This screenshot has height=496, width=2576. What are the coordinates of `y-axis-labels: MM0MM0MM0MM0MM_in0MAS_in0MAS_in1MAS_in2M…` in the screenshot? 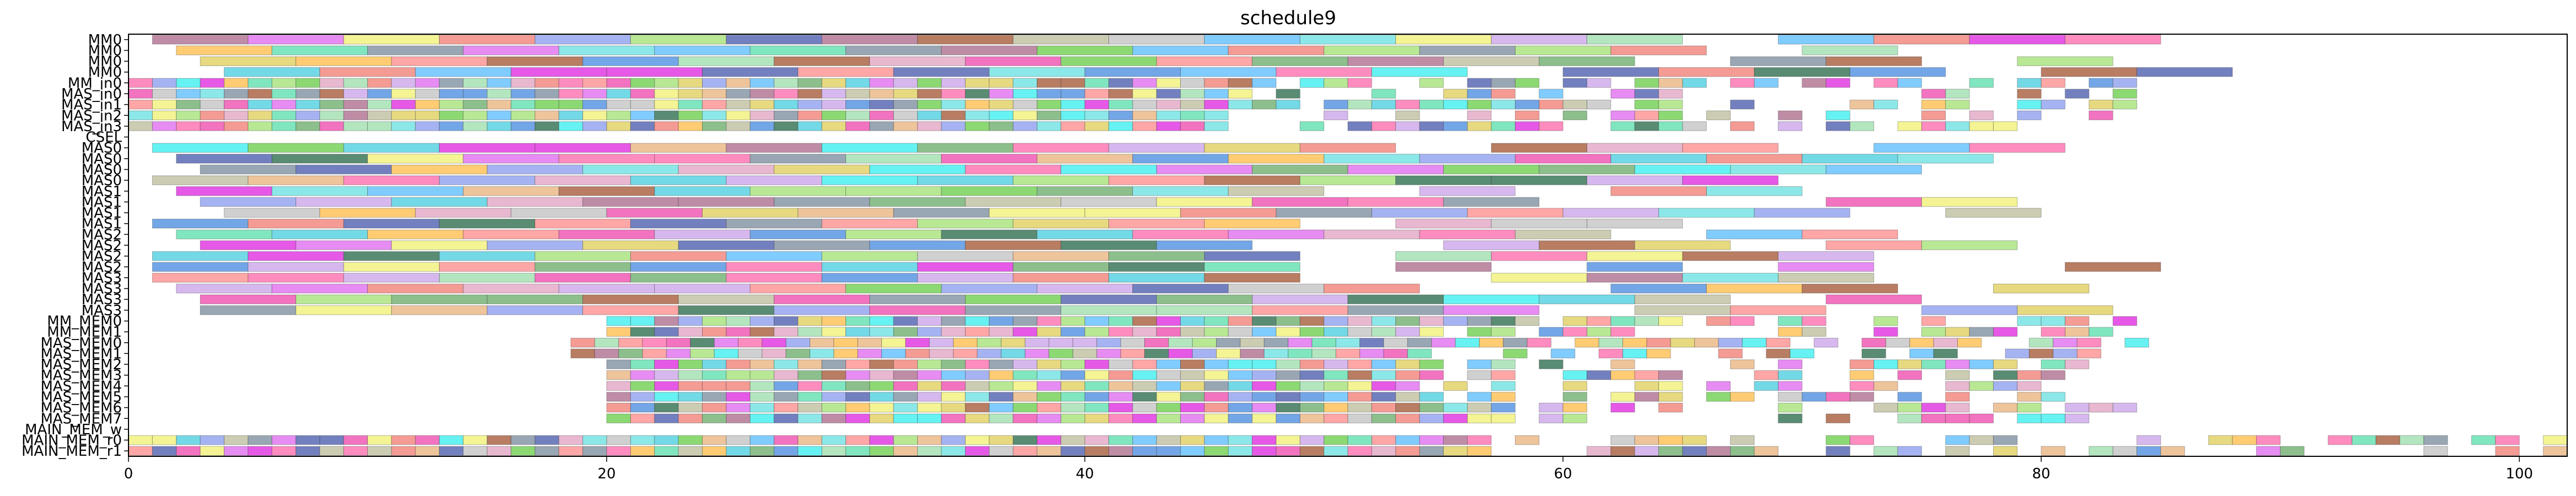 It's located at (75, 246).